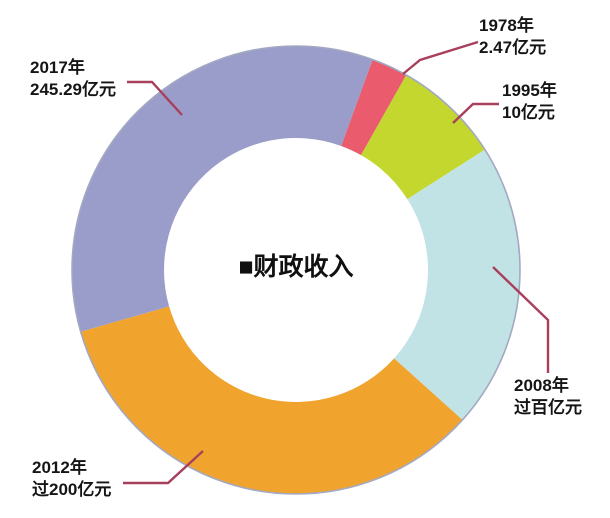 The height and width of the screenshot is (518, 610). What do you see at coordinates (513, 47) in the screenshot?
I see `callout-value-1978: 2.47亿元` at bounding box center [513, 47].